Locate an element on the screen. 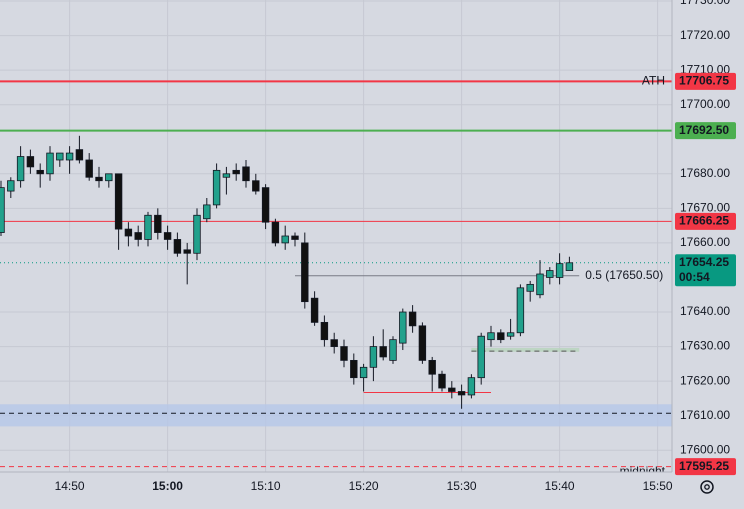 Image resolution: width=744 pixels, height=509 pixels. level-name: 0.5 (17650.50) is located at coordinates (624, 275).